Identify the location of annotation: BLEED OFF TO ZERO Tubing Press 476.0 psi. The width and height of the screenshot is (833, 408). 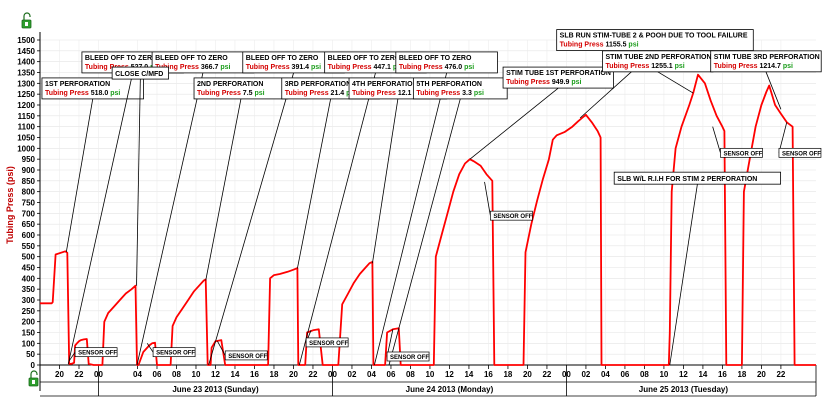
(435, 208).